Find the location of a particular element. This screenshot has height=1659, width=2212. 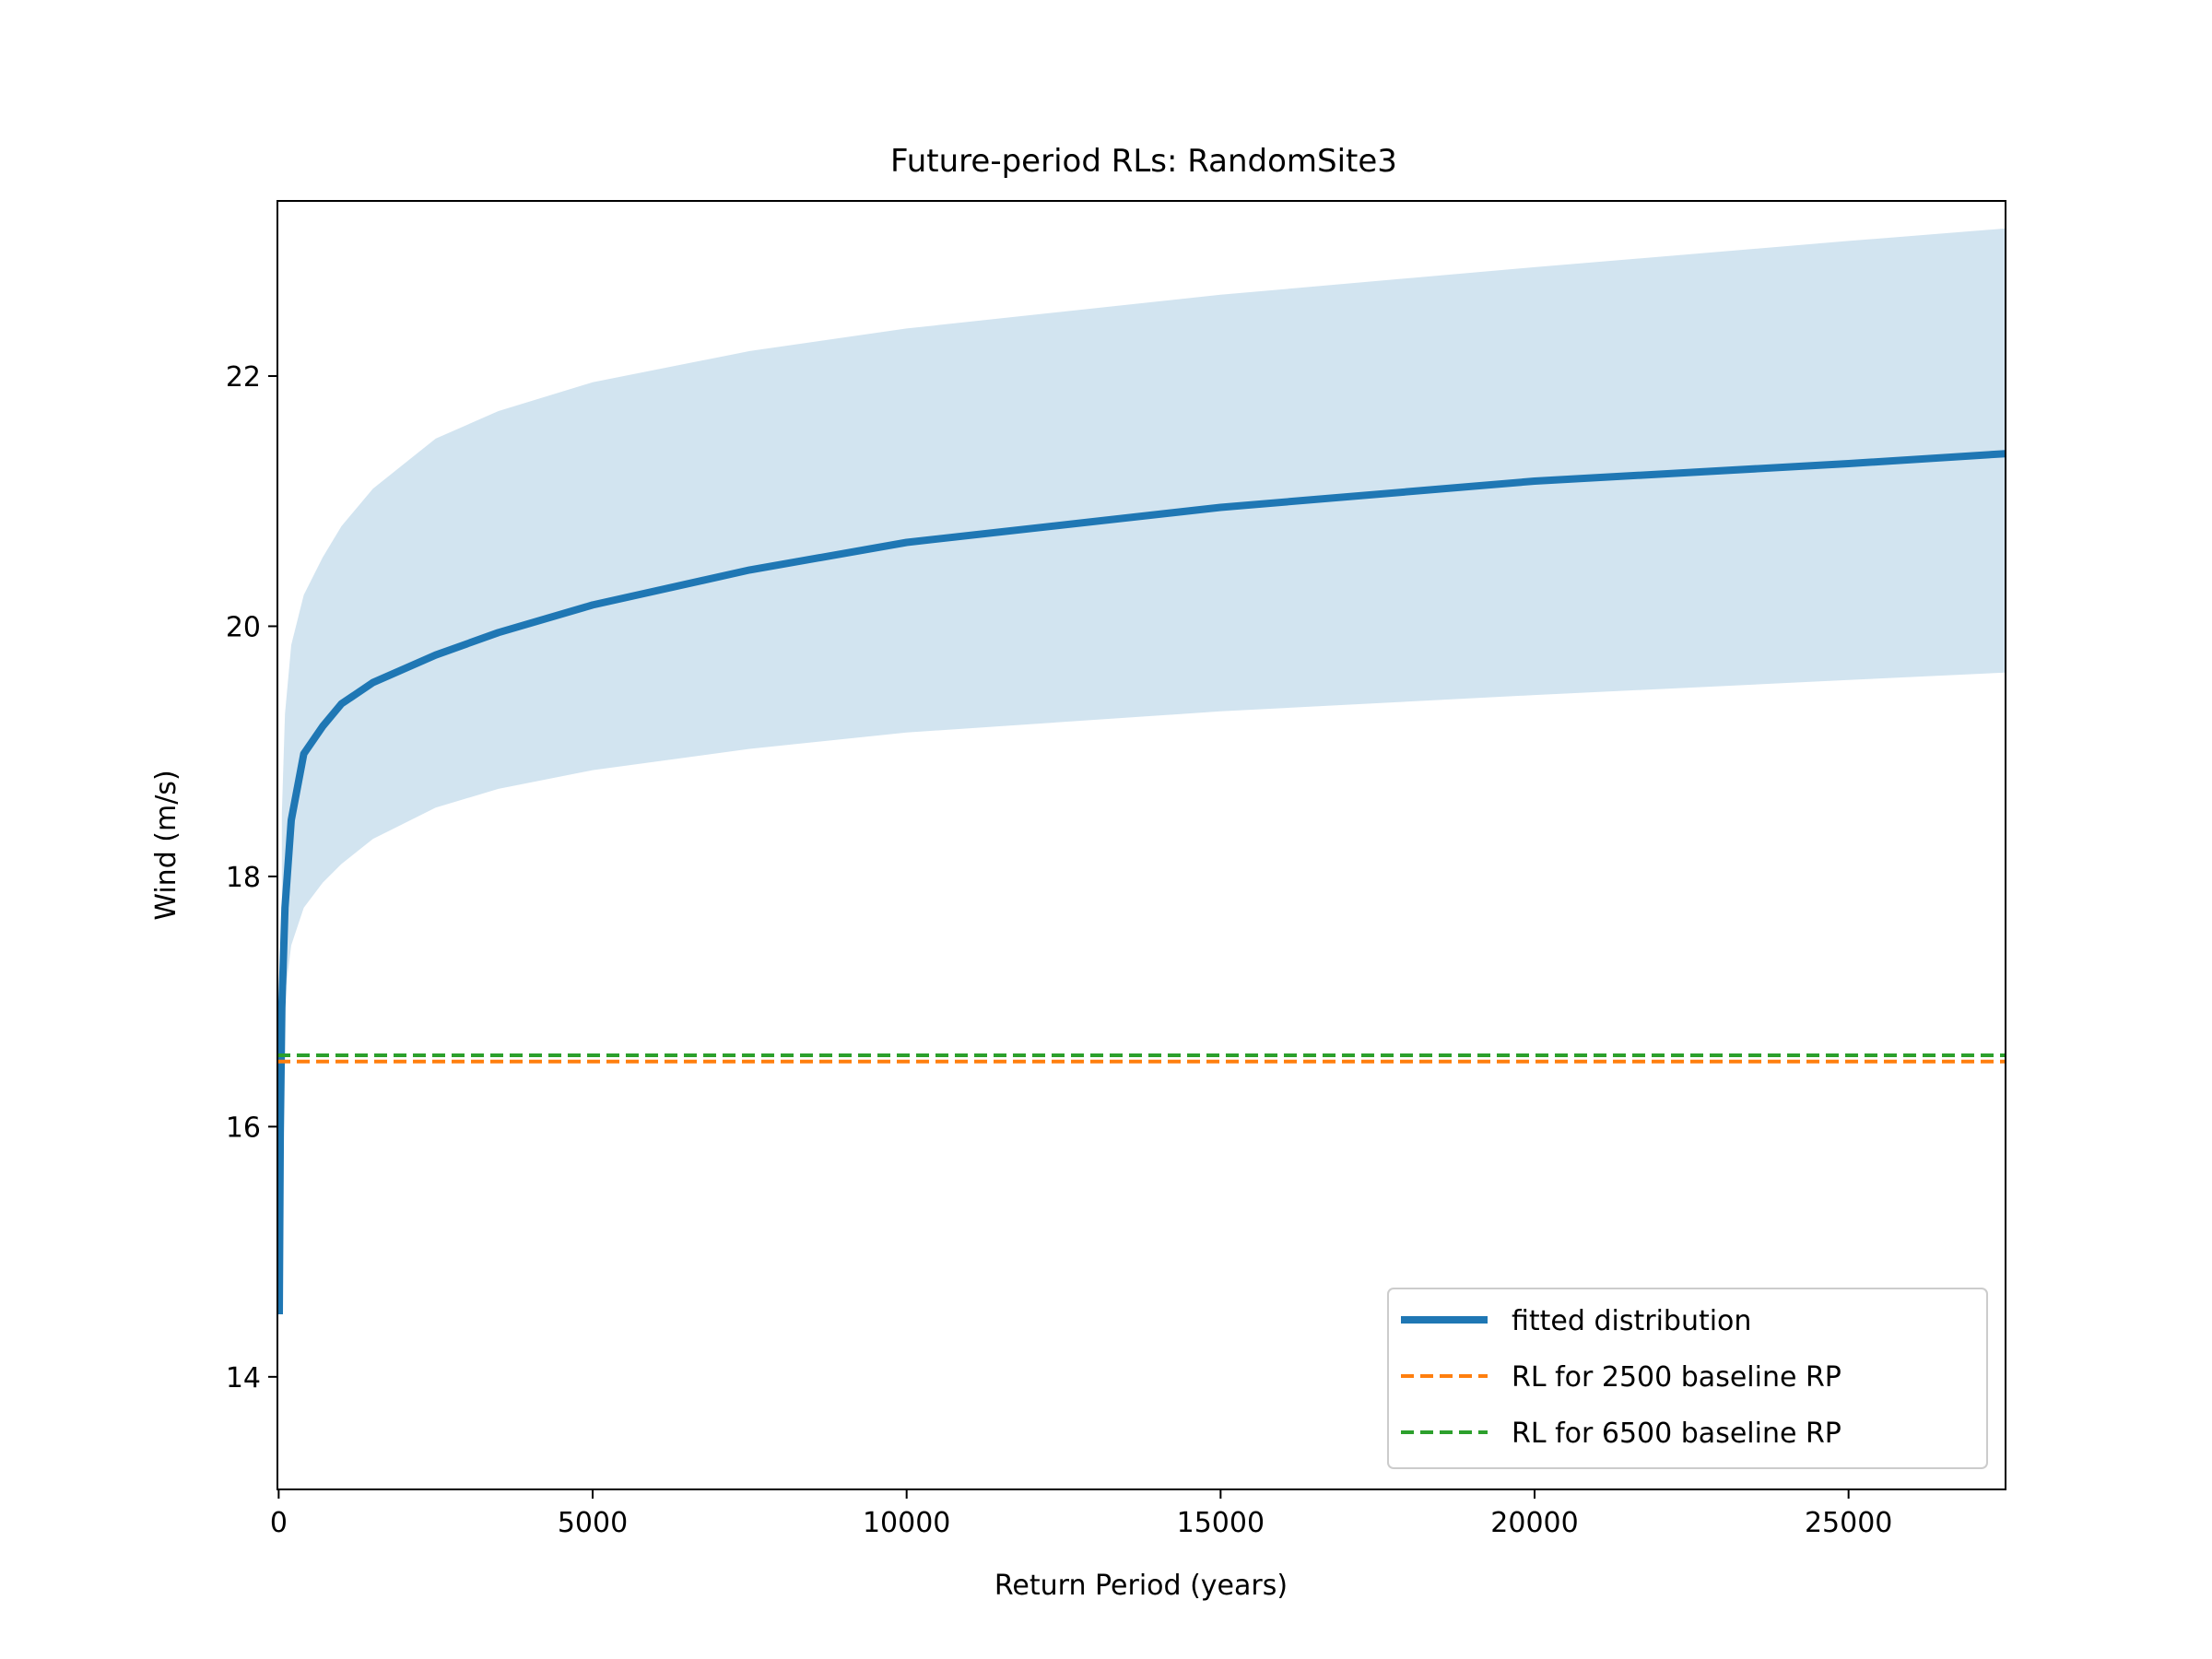

y-axis-ticks: 14 16 18 20 22 is located at coordinates (251, 877).